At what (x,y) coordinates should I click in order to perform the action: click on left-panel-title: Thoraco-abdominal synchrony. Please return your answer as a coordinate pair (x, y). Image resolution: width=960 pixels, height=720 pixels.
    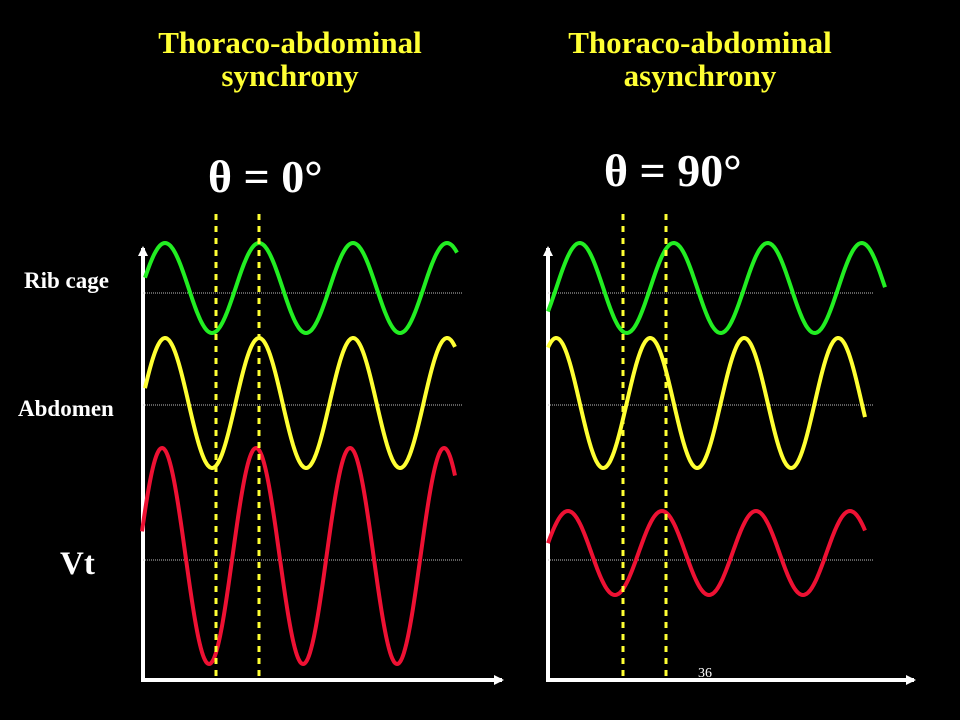
    Looking at the image, I should click on (290, 59).